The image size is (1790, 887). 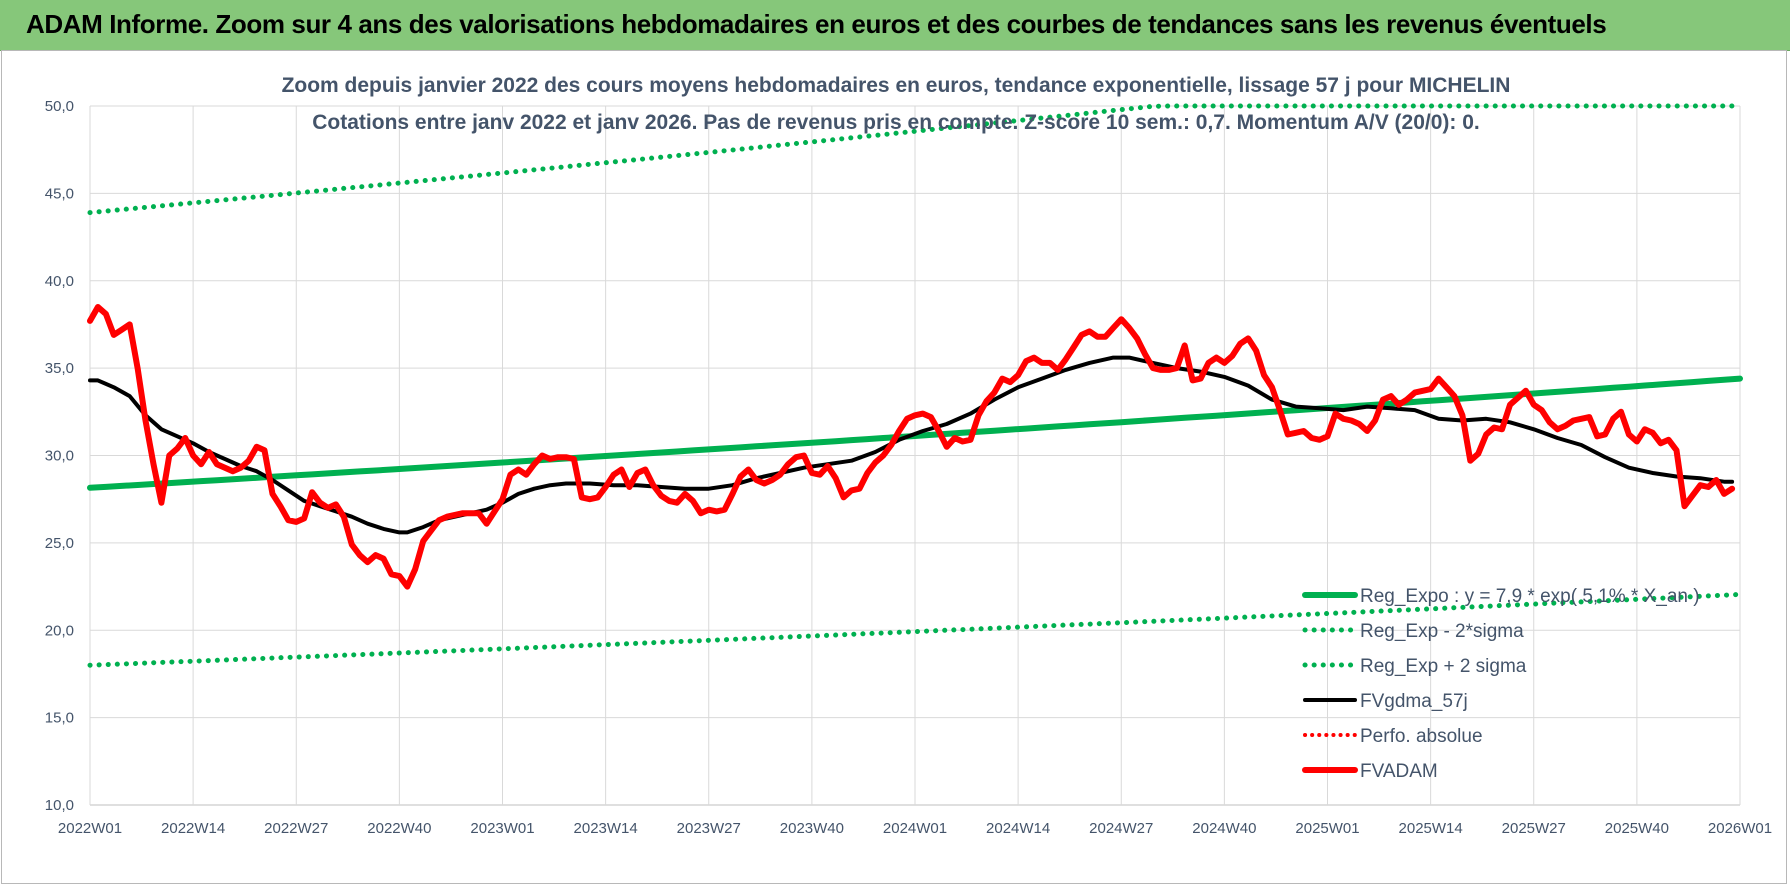 I want to click on y-axis-ticks: 10,0 15,0 20,0 25,0 30,0 35,0 40,0 45,0 50,0, so click(x=59, y=456).